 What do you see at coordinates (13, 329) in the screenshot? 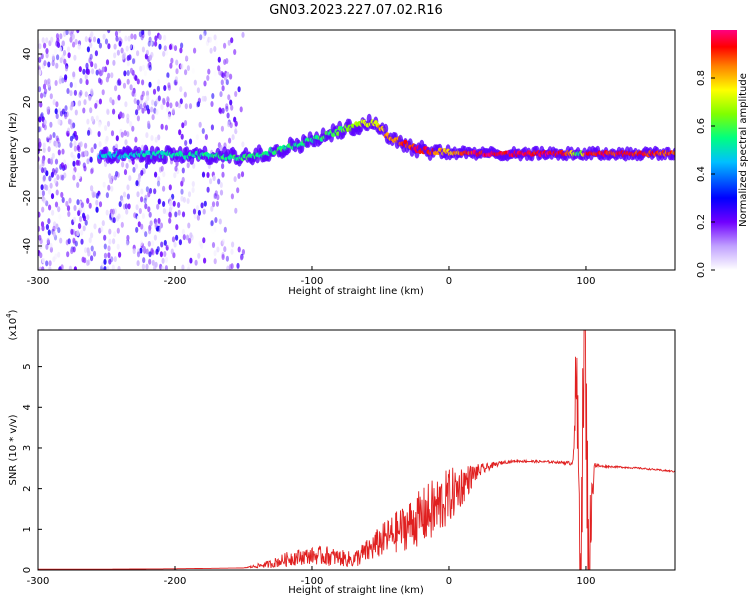
I see `snr-multiplier-base: (x10` at bounding box center [13, 329].